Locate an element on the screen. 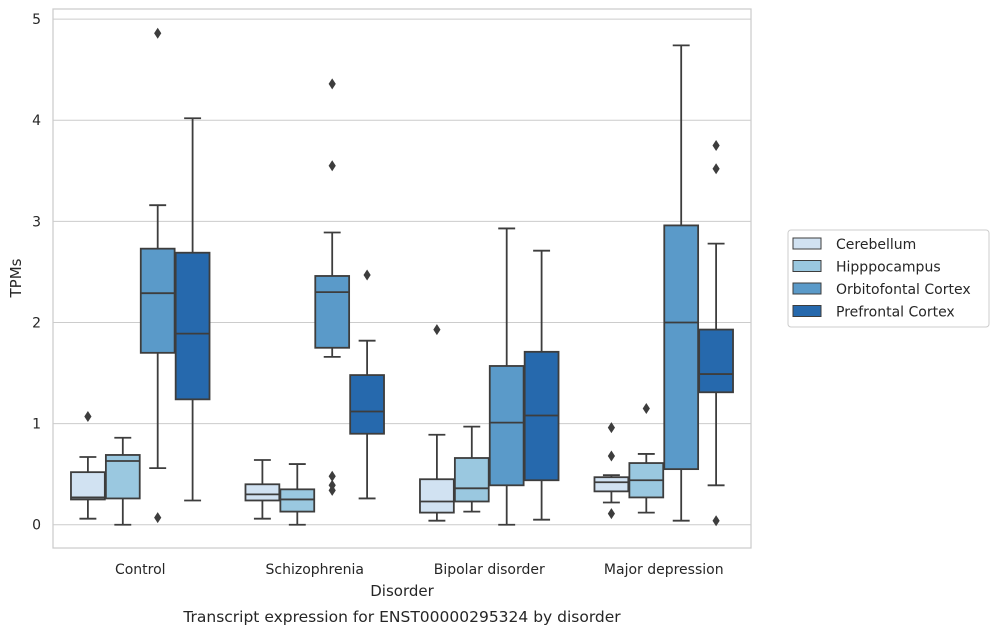 This screenshot has width=999, height=634. y-axis-label: TPMs is located at coordinates (16, 278).